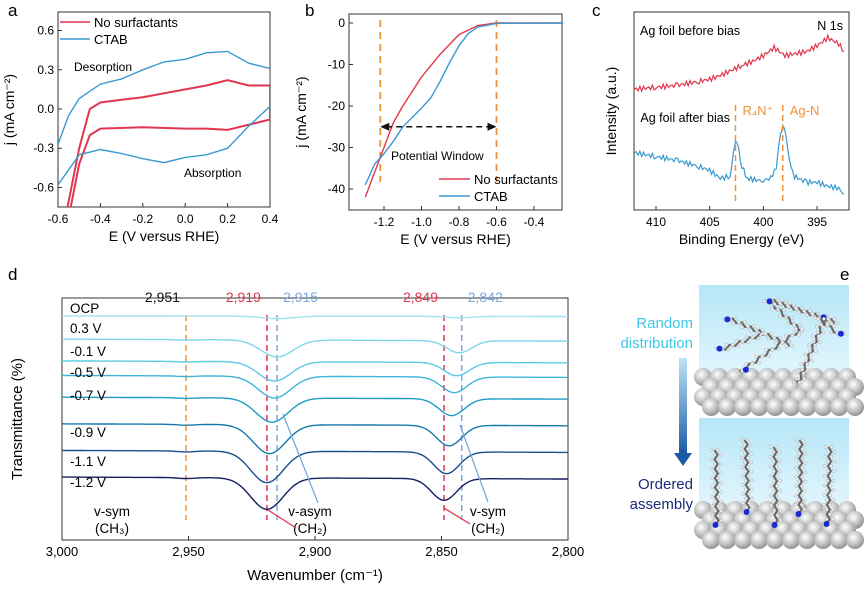 This screenshot has height=609, width=868. What do you see at coordinates (17, 419) in the screenshot?
I see `y-axis-title: Transmittance (%)` at bounding box center [17, 419].